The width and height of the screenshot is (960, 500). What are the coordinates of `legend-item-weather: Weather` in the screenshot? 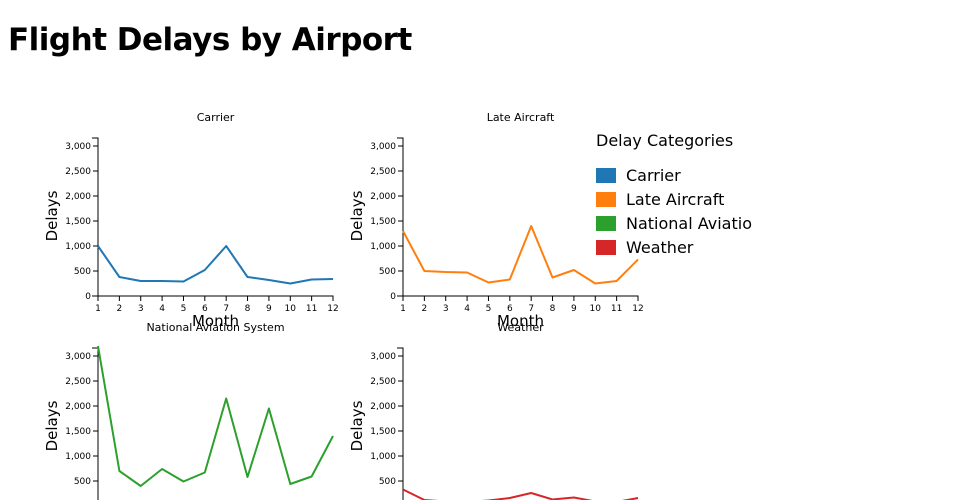 It's located at (645, 247).